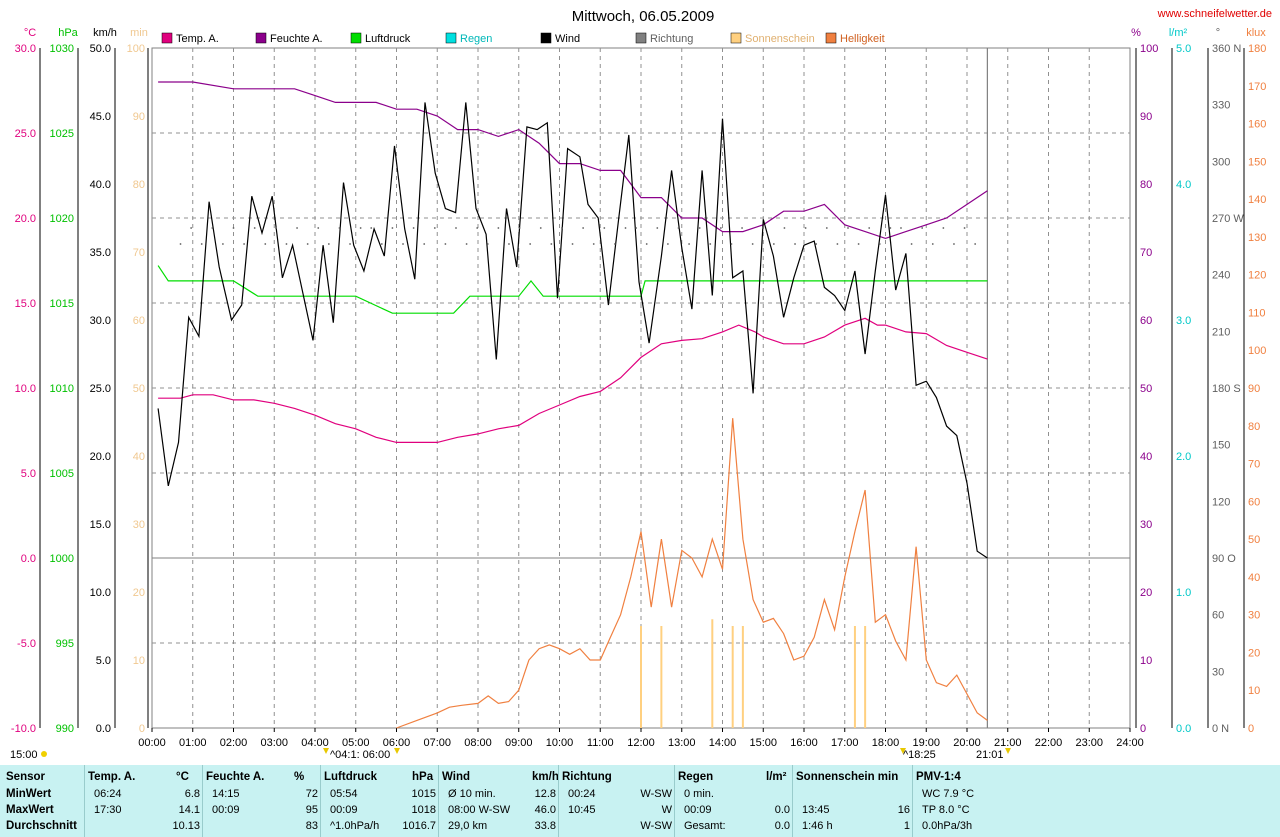 This screenshot has width=1280, height=837. I want to click on x-tick-label: 18:00, so click(886, 743).